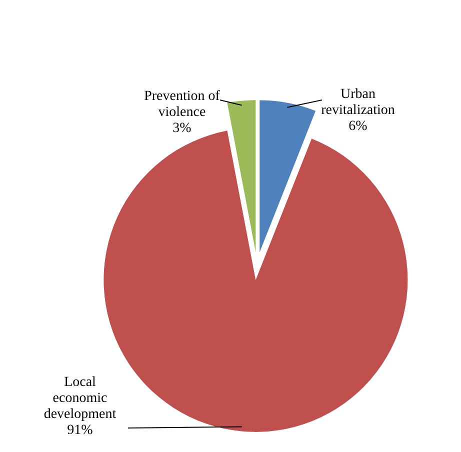  What do you see at coordinates (182, 128) in the screenshot?
I see `data-label: 3%` at bounding box center [182, 128].